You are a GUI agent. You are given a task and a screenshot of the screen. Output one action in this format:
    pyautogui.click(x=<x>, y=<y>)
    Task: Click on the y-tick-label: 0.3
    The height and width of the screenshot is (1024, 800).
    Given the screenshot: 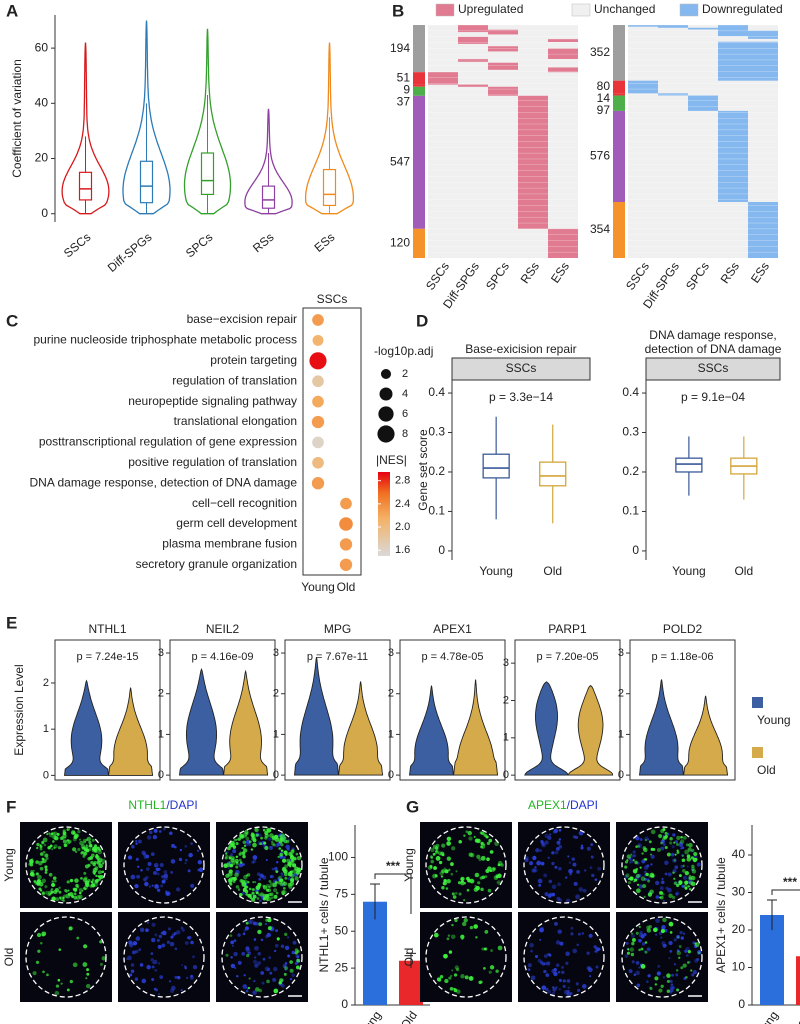 What is the action you would take?
    pyautogui.click(x=436, y=432)
    